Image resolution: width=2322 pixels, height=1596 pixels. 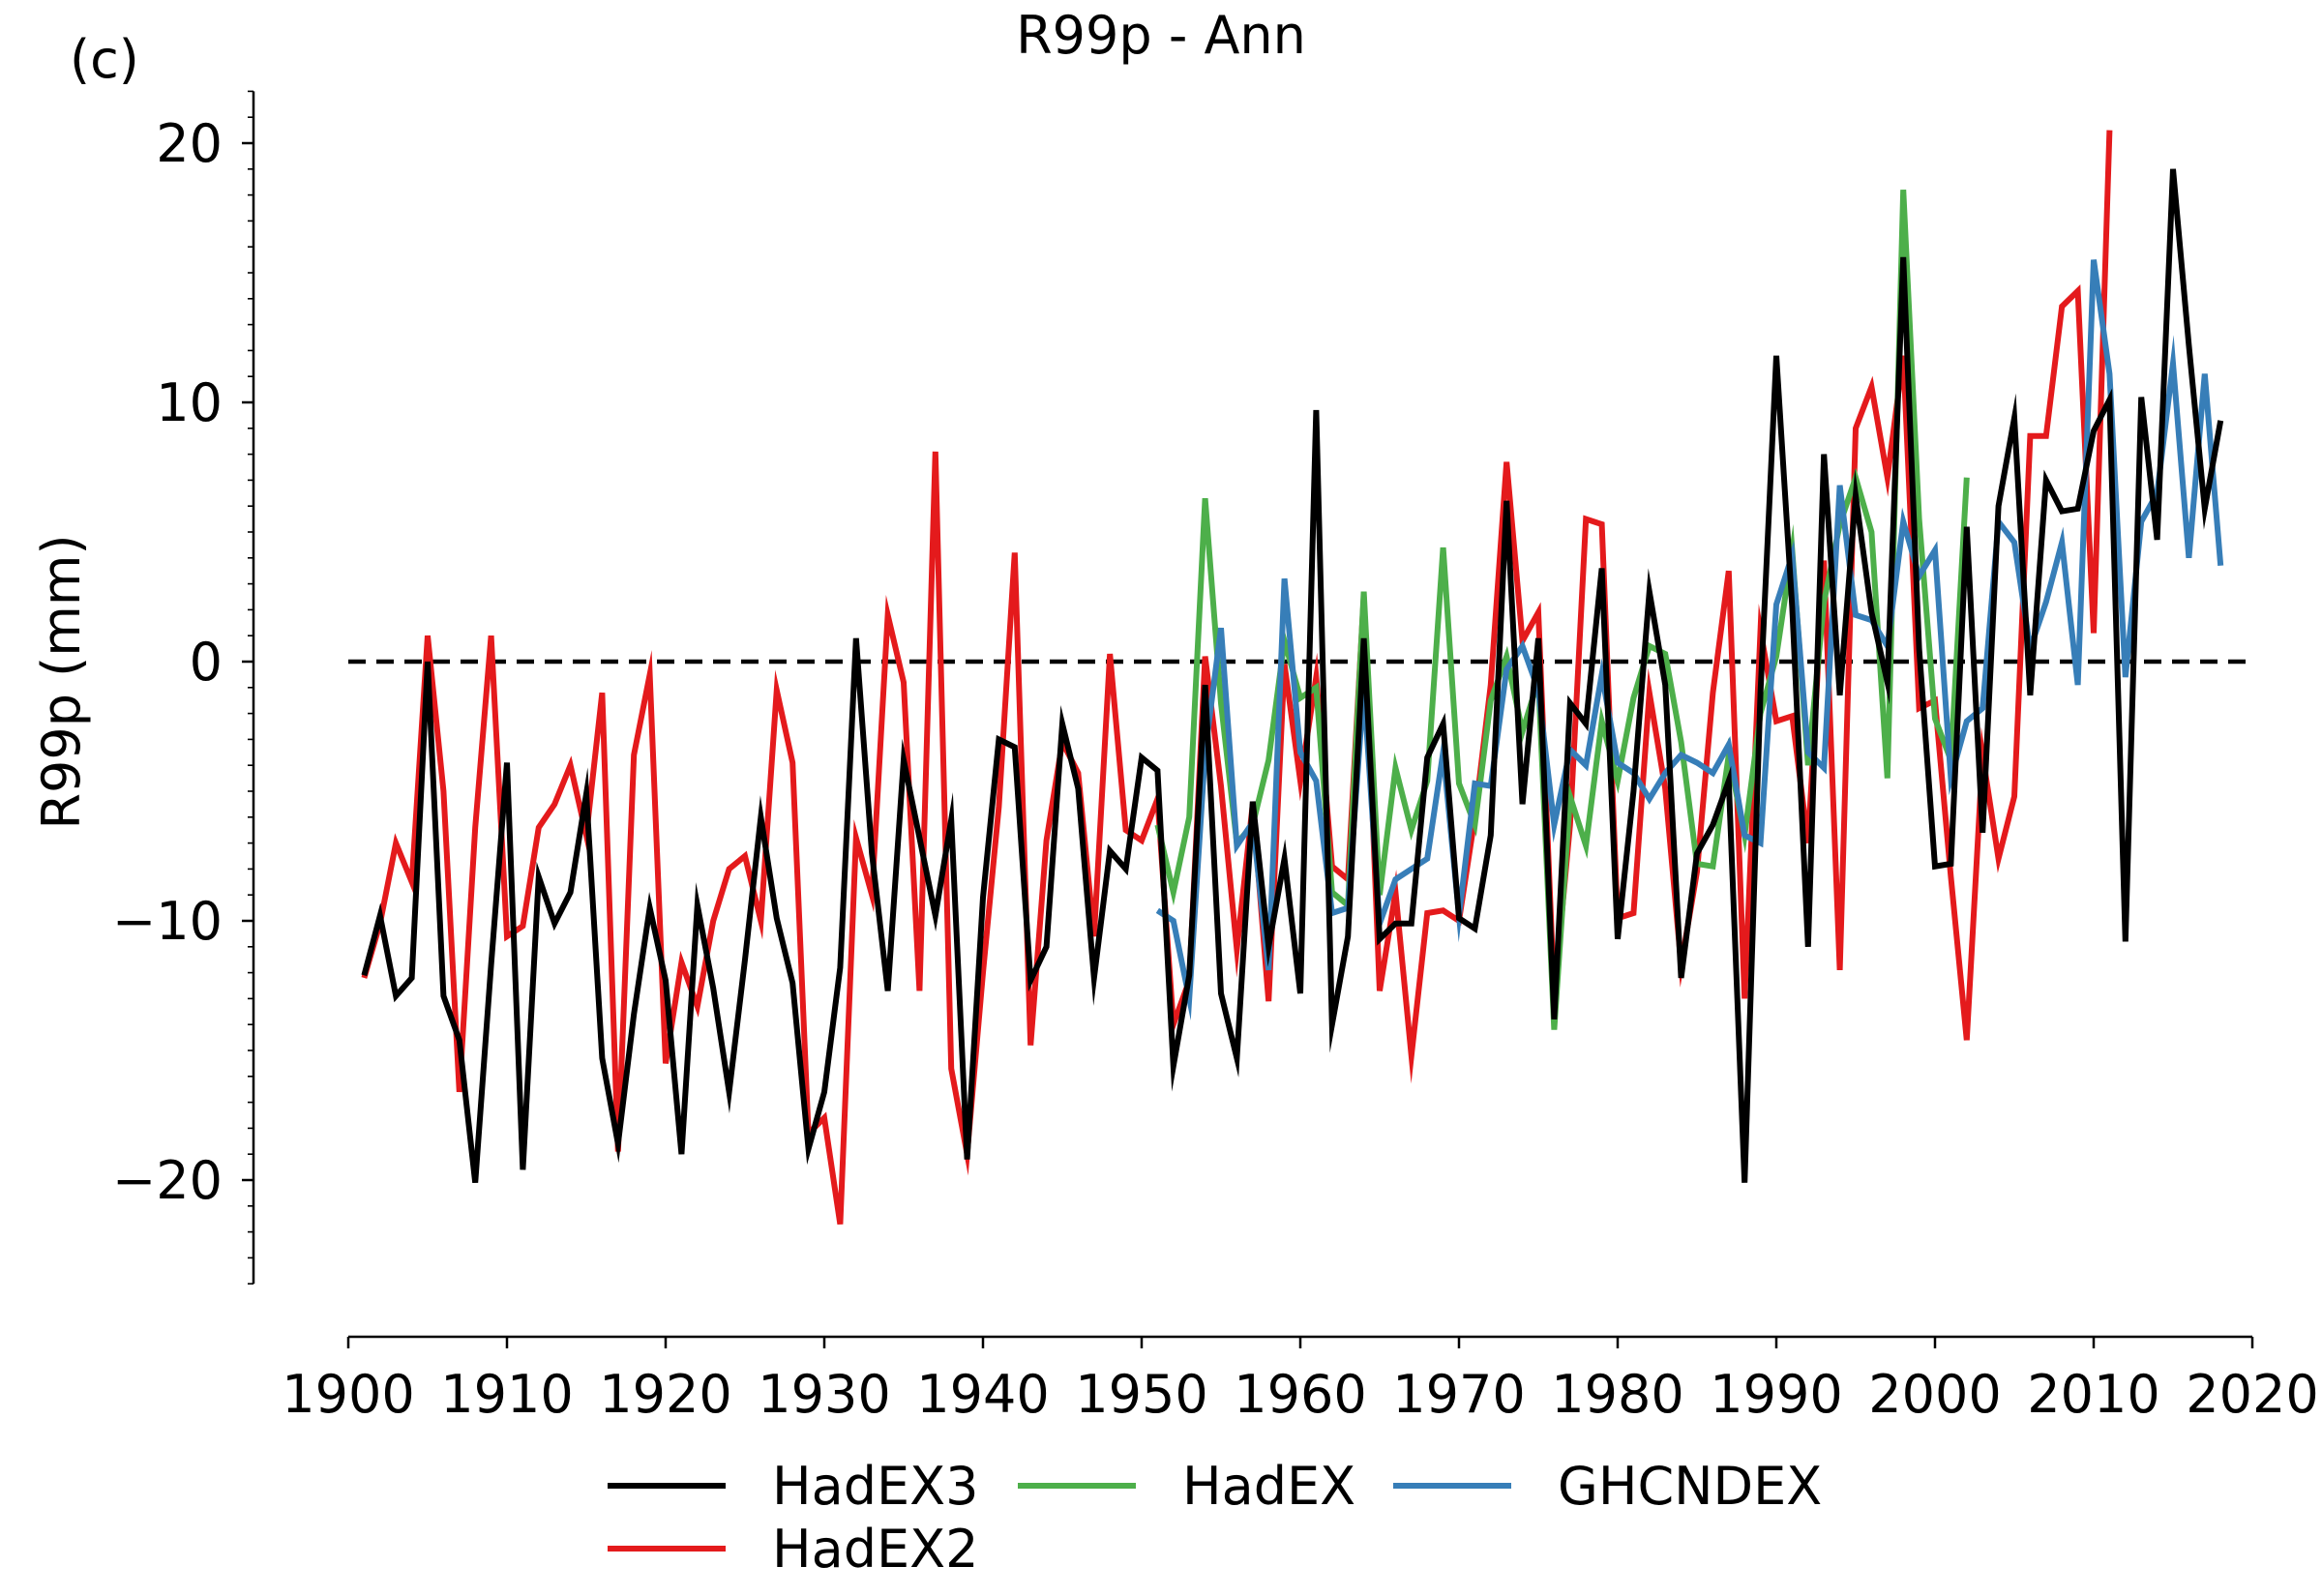 What do you see at coordinates (189, 143) in the screenshot?
I see `y-tick-label: 20` at bounding box center [189, 143].